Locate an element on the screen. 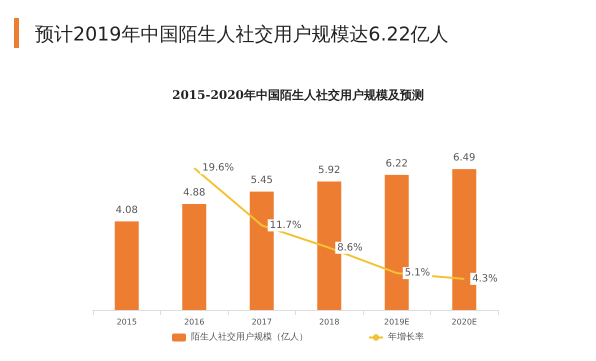  data-label: 6.22 is located at coordinates (397, 164).